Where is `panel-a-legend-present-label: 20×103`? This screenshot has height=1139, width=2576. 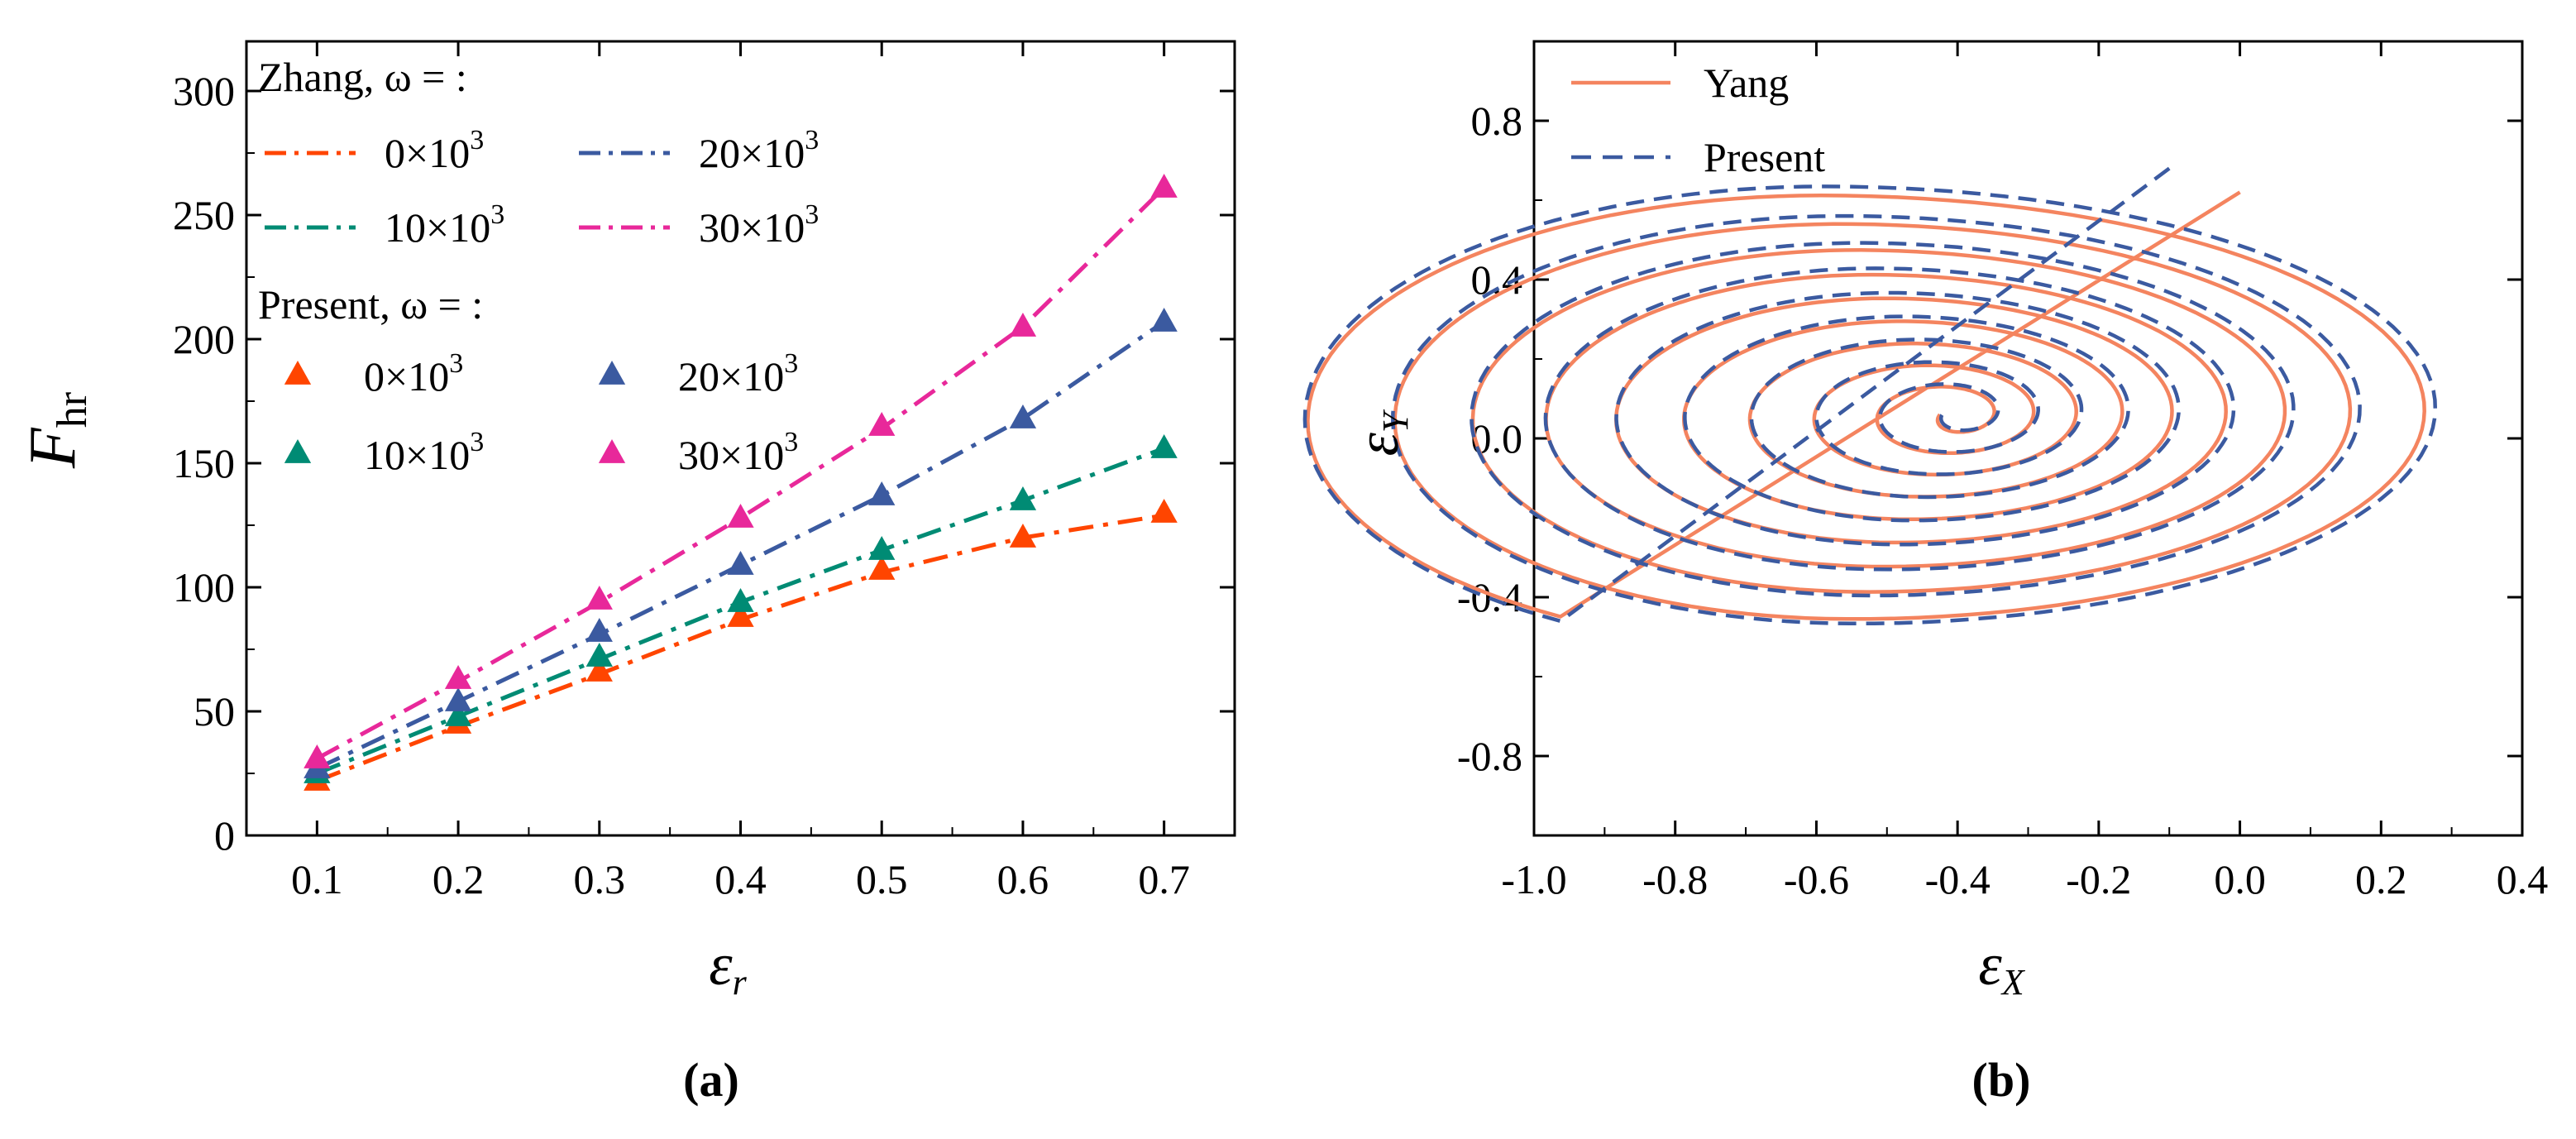
panel-a-legend-present-label: 20×103 is located at coordinates (738, 374).